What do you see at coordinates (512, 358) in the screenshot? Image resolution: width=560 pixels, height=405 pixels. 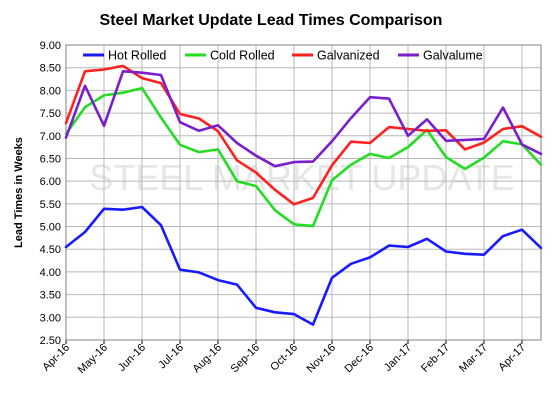 I see `x-tick-label: Apr-17` at bounding box center [512, 358].